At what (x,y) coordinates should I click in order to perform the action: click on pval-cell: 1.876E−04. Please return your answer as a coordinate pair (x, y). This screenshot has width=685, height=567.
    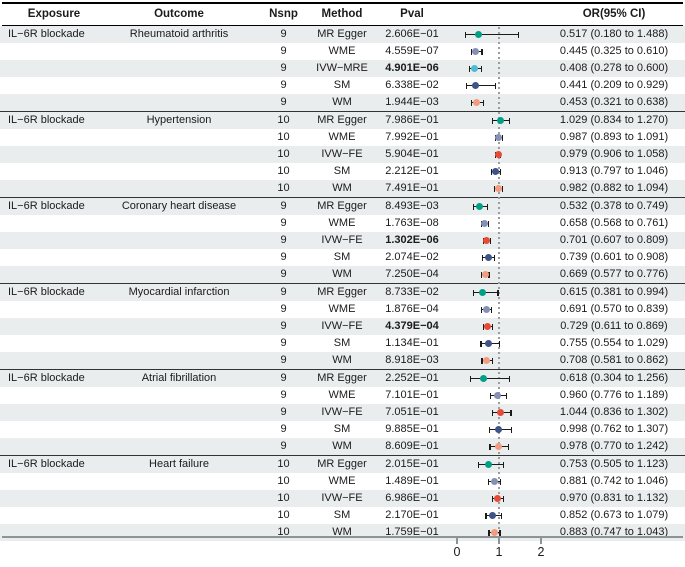
    Looking at the image, I should click on (412, 309).